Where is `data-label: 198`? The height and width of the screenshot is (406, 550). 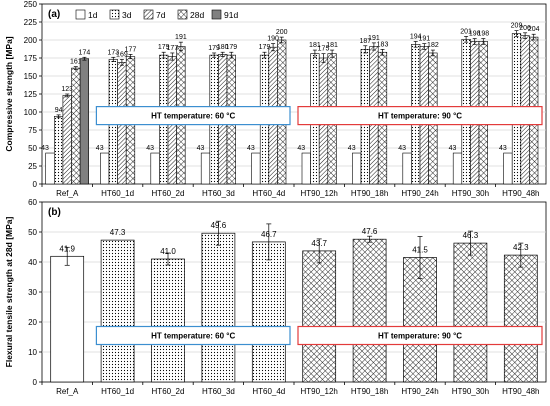
data-label: 198 is located at coordinates (475, 34).